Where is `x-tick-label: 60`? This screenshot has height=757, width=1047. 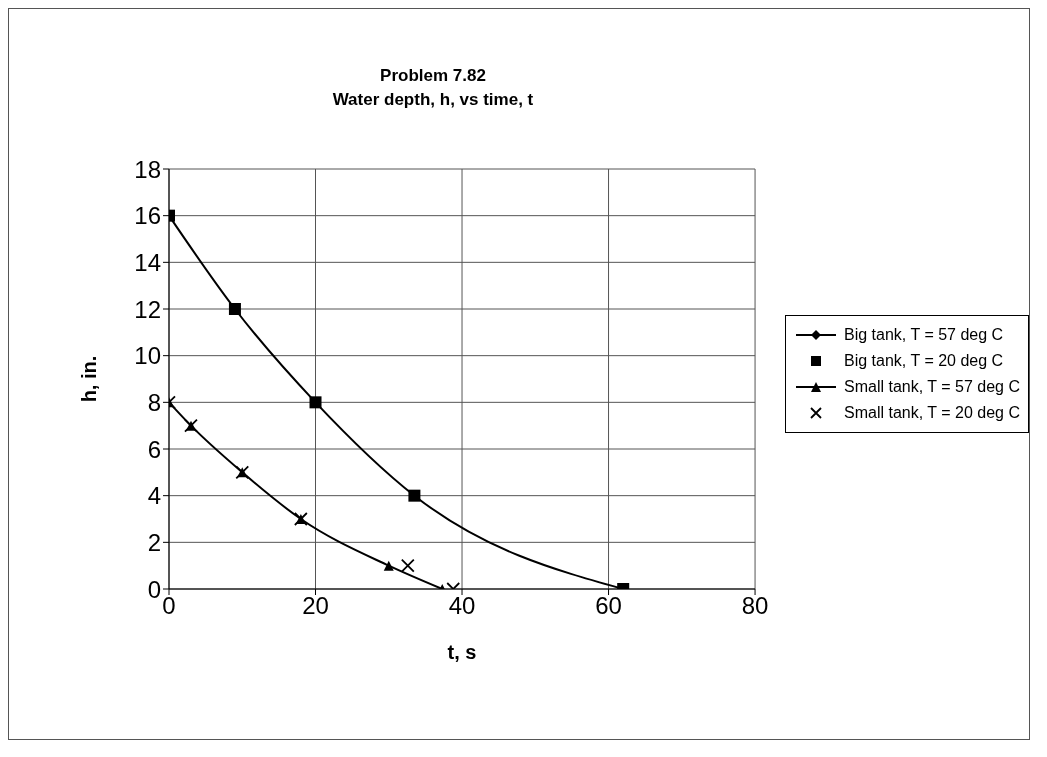
x-tick-label: 60 is located at coordinates (608, 606).